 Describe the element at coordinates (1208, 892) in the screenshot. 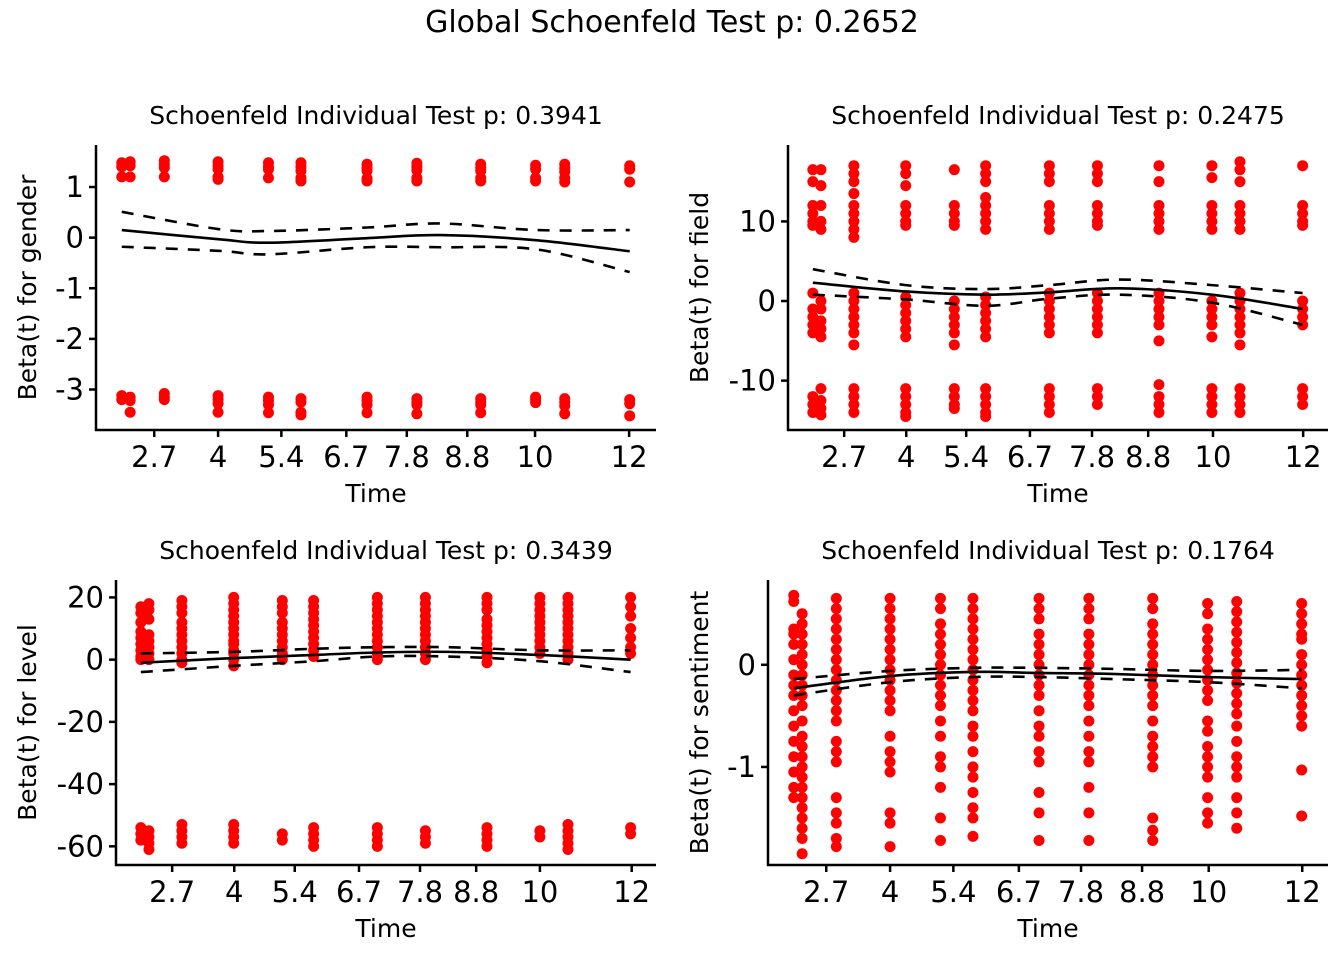

I see `x-tick-label: 10` at that location.